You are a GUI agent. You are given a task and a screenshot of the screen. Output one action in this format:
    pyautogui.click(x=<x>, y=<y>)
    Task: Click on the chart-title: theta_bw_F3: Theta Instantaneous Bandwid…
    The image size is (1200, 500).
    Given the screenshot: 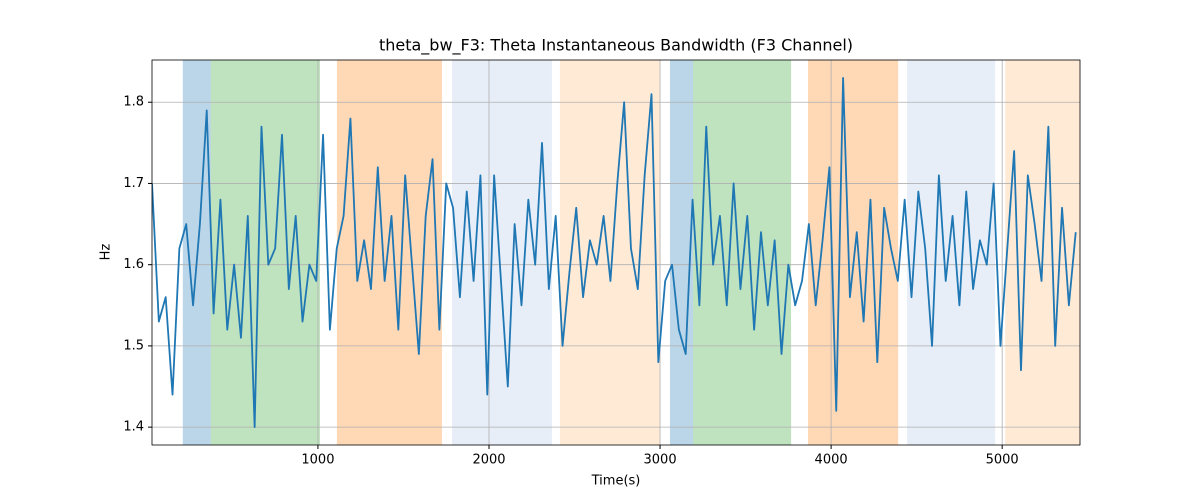 What is the action you would take?
    pyautogui.click(x=616, y=46)
    